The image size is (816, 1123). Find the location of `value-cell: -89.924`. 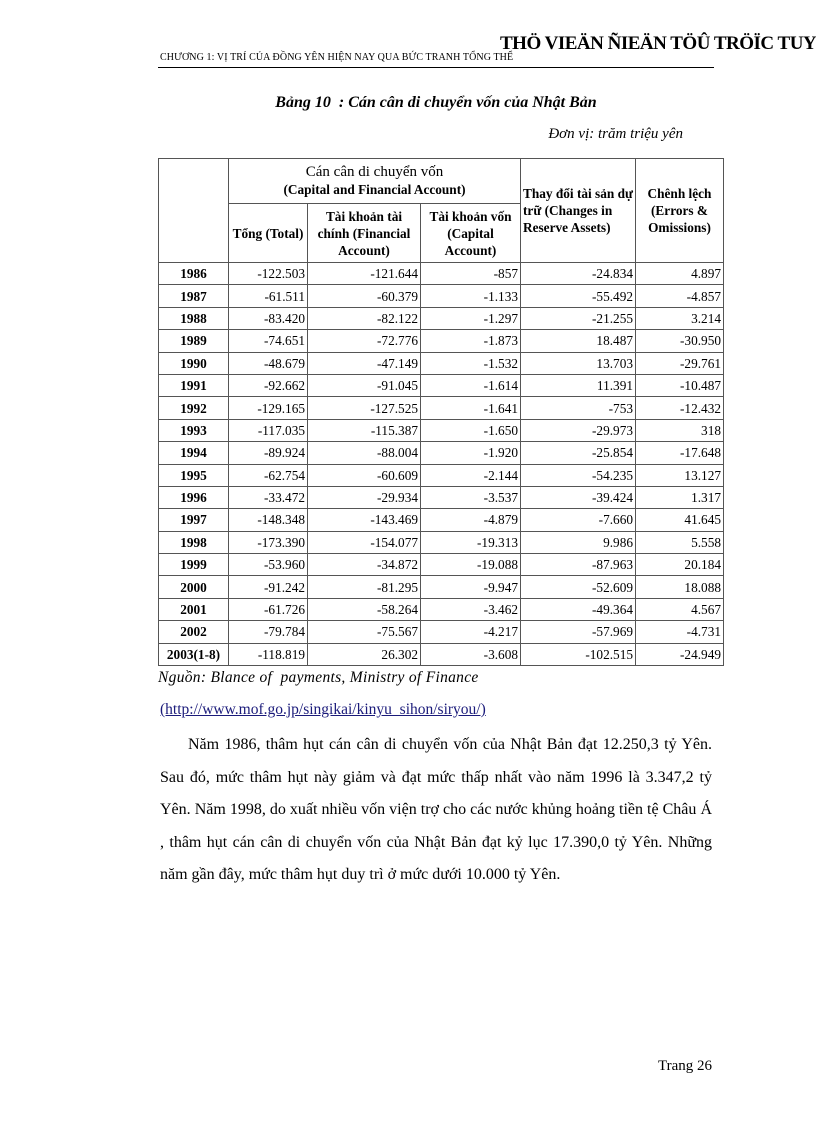

value-cell: -89.924 is located at coordinates (268, 453).